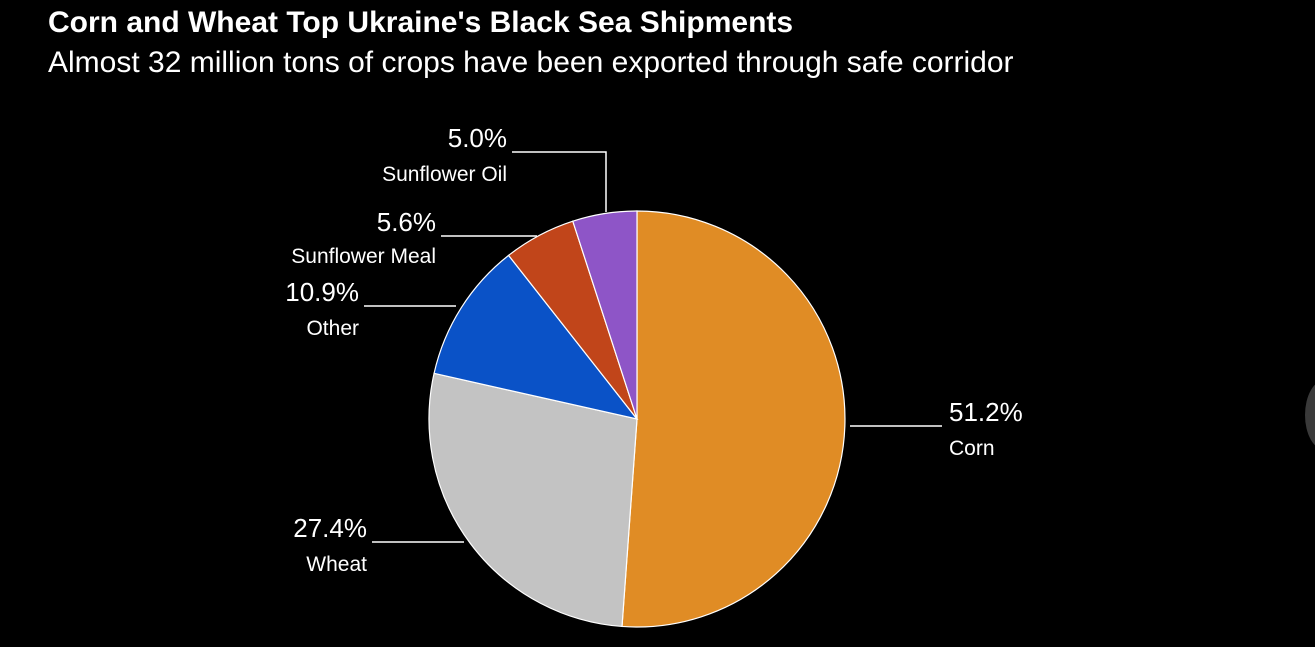 This screenshot has height=647, width=1315. Describe the element at coordinates (363, 256) in the screenshot. I see `category-label-sunflower-meal: Sunflower Meal` at that location.